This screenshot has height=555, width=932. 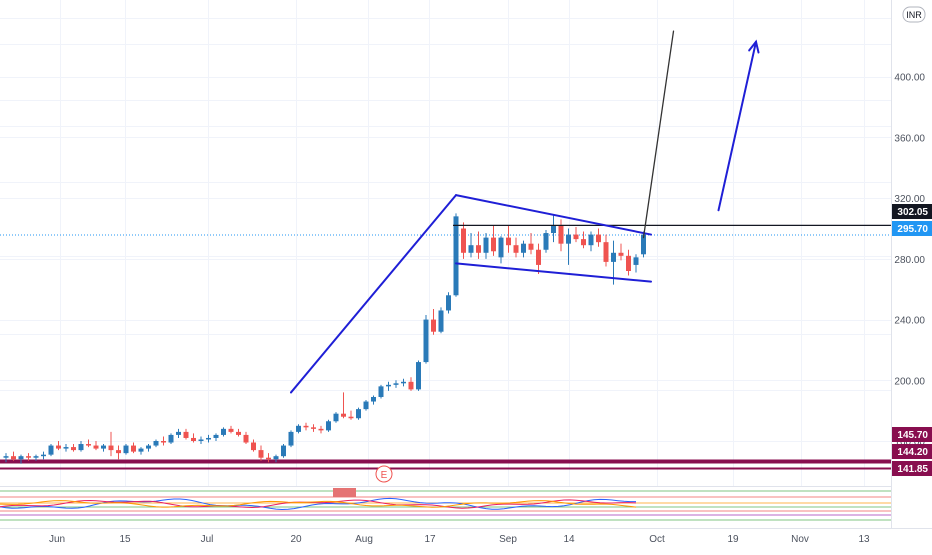 I want to click on currency-badge: INR, so click(x=914, y=14).